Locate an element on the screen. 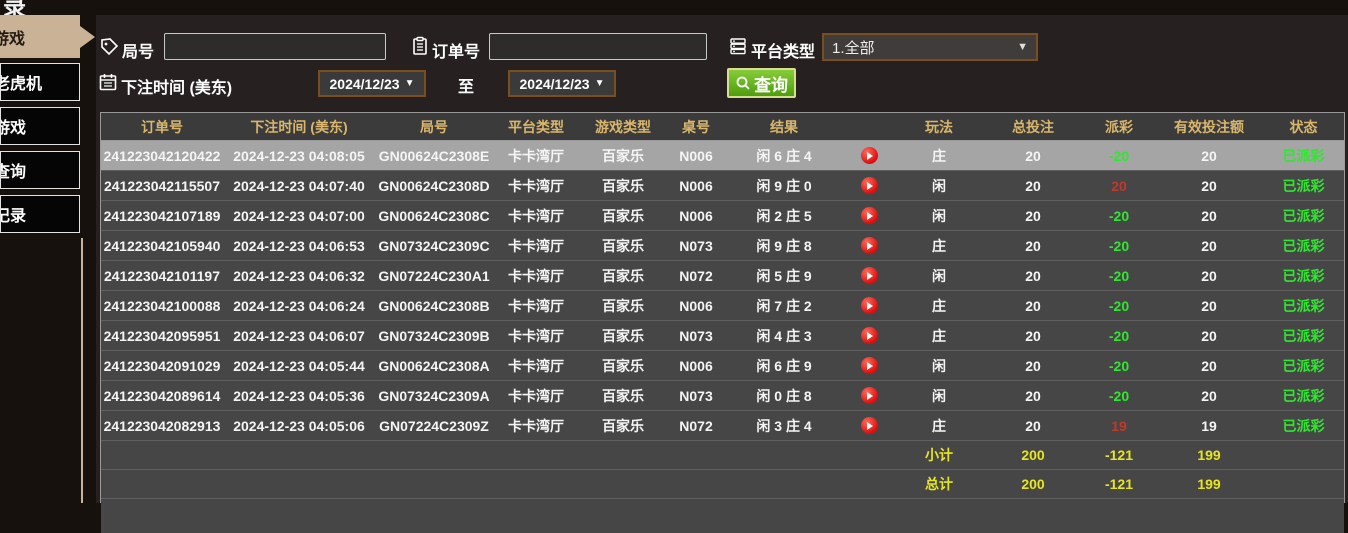  col-status: 状态 is located at coordinates (1303, 126).